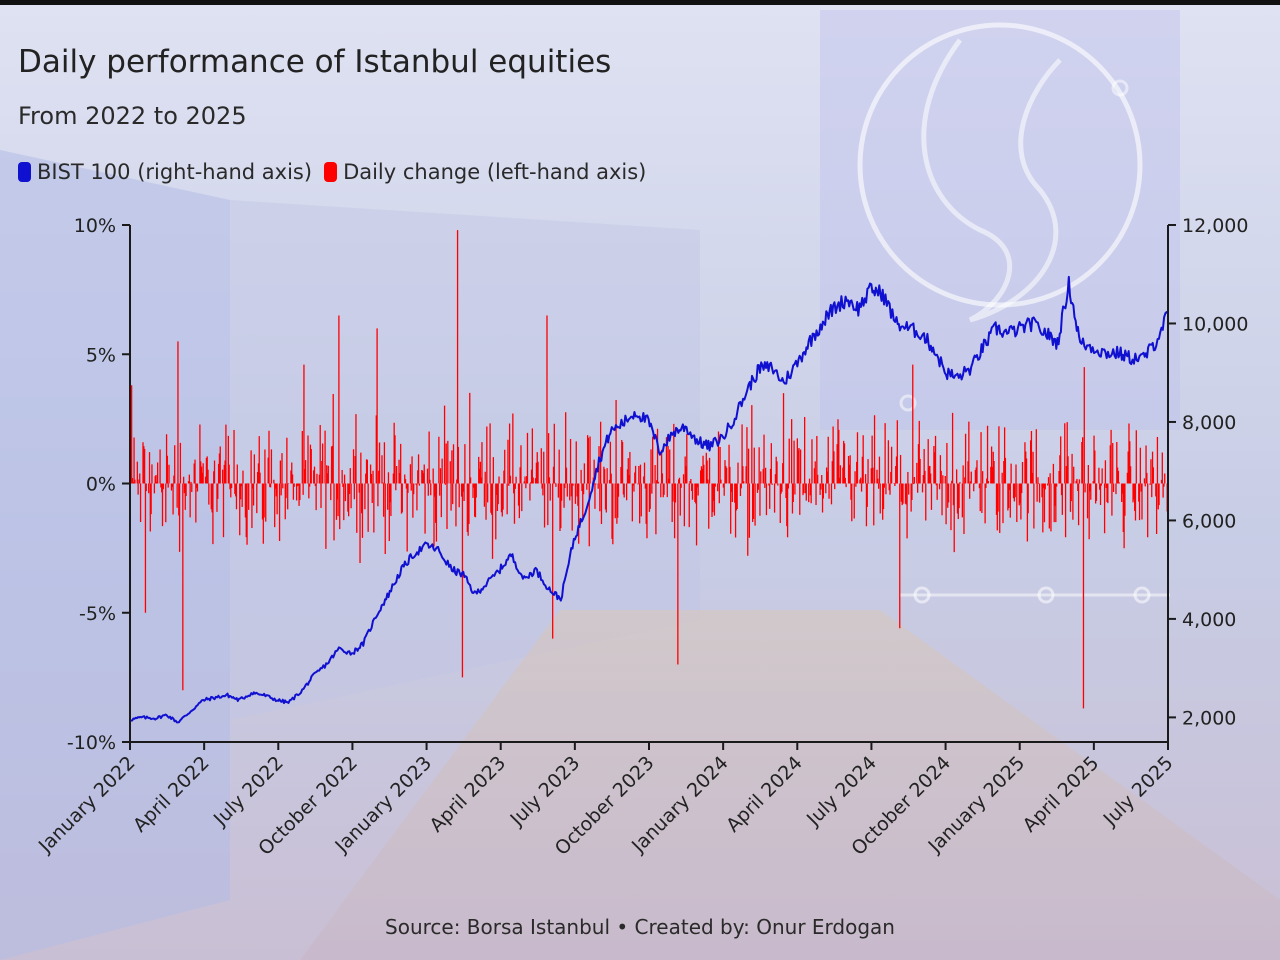 This screenshot has width=1280, height=960. Describe the element at coordinates (101, 355) in the screenshot. I see `left-axis-tick-label: 5%` at that location.